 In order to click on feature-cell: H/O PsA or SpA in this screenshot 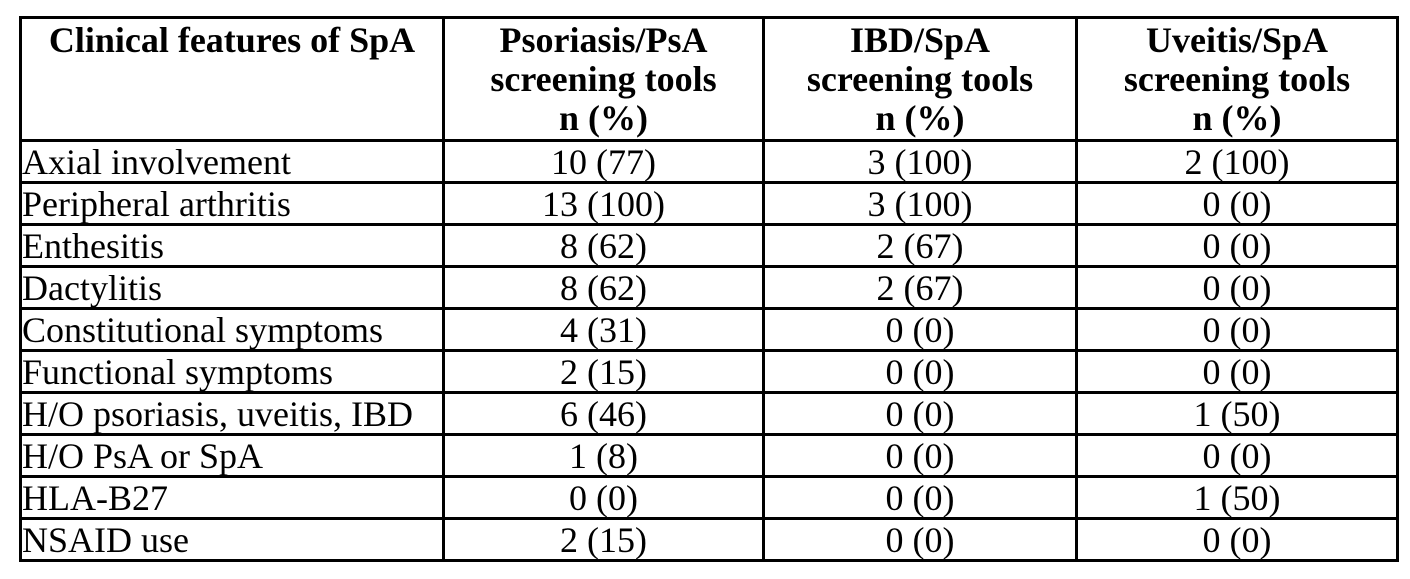, I will do `click(232, 455)`.